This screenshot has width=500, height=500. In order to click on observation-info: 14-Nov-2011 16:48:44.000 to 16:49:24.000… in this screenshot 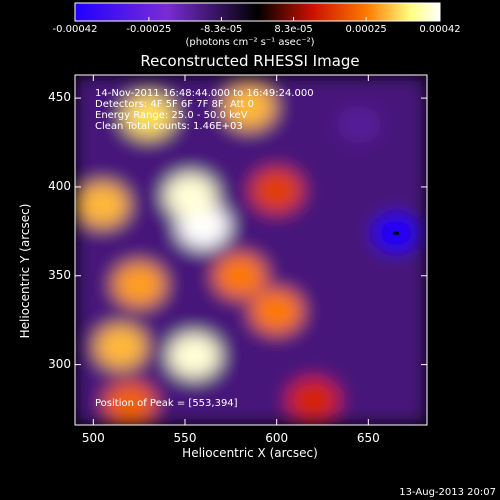, I will do `click(204, 110)`.